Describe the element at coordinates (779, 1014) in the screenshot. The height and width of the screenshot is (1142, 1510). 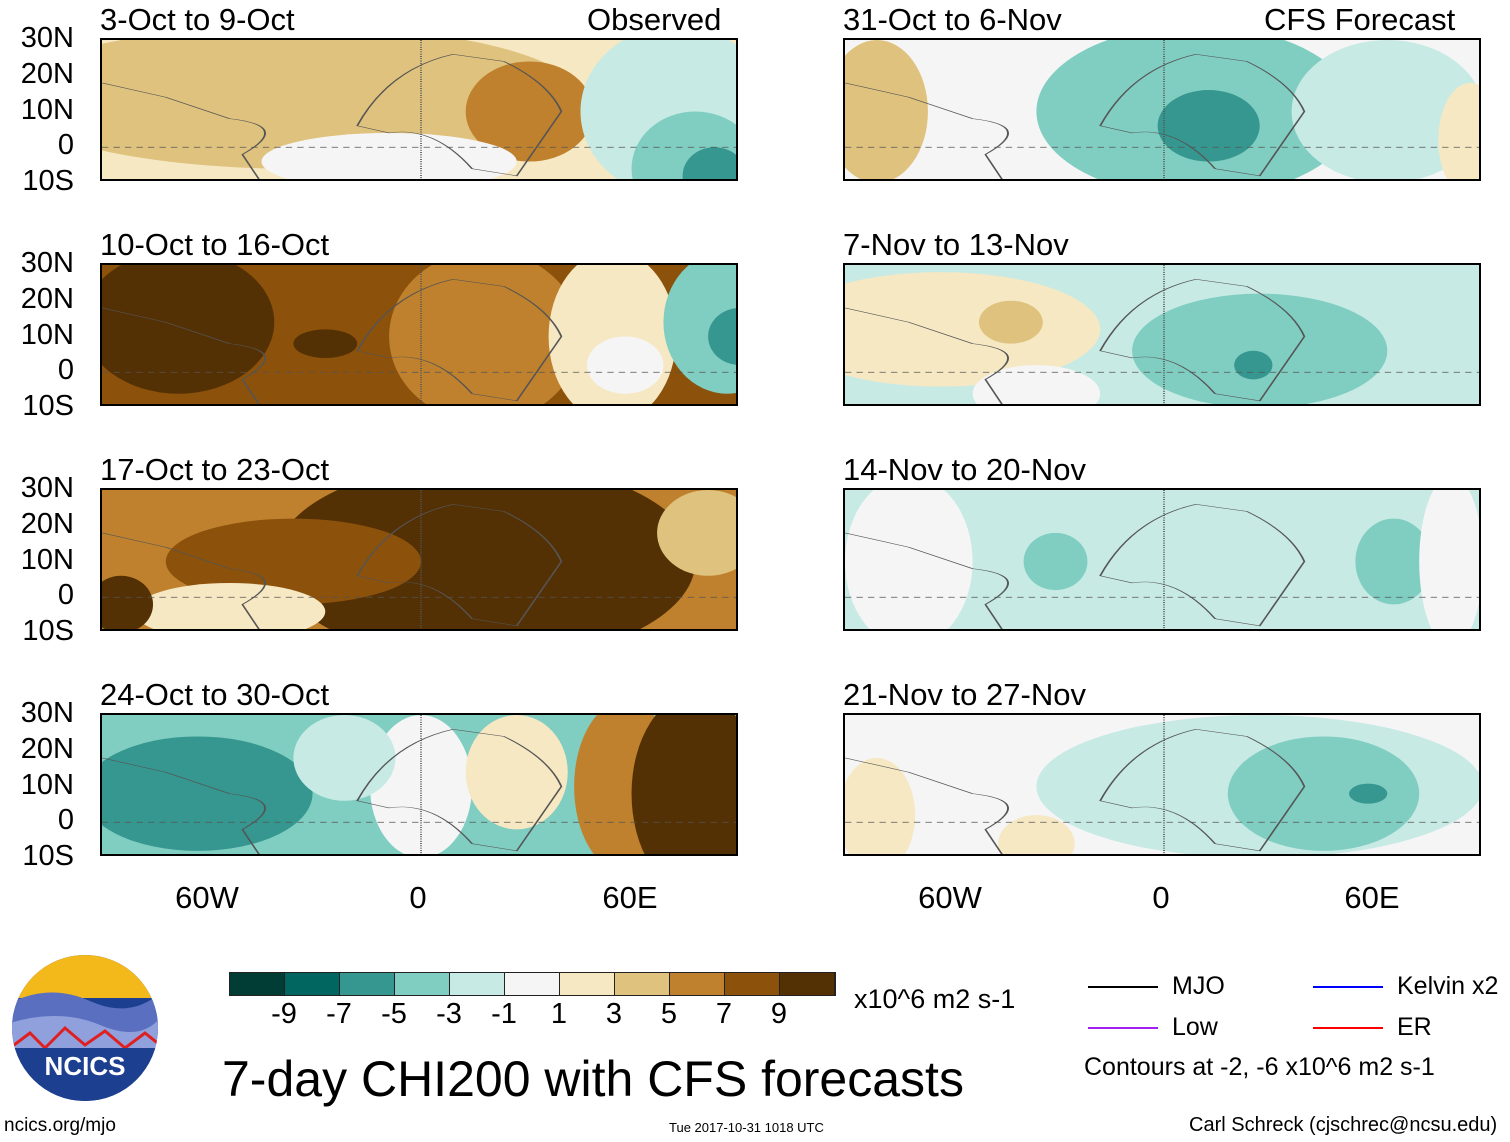
I see `colorbar-label: 9` at that location.